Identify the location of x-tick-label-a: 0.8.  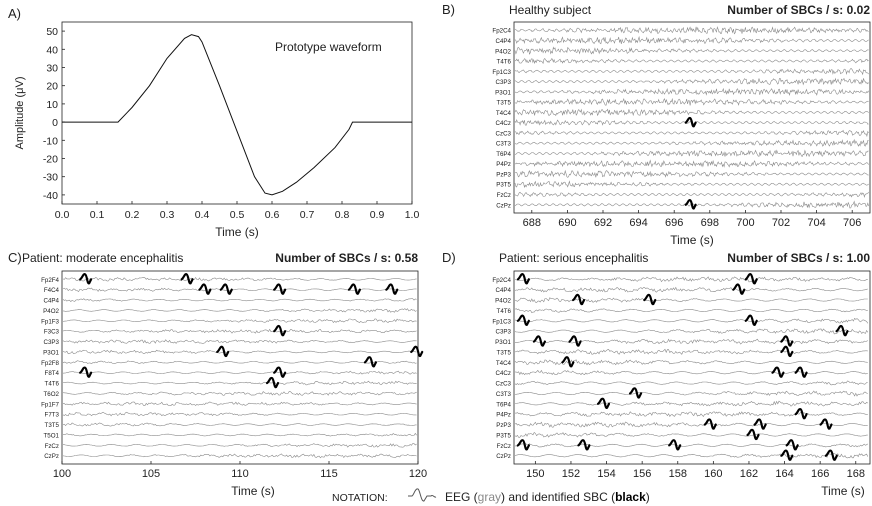
(342, 215).